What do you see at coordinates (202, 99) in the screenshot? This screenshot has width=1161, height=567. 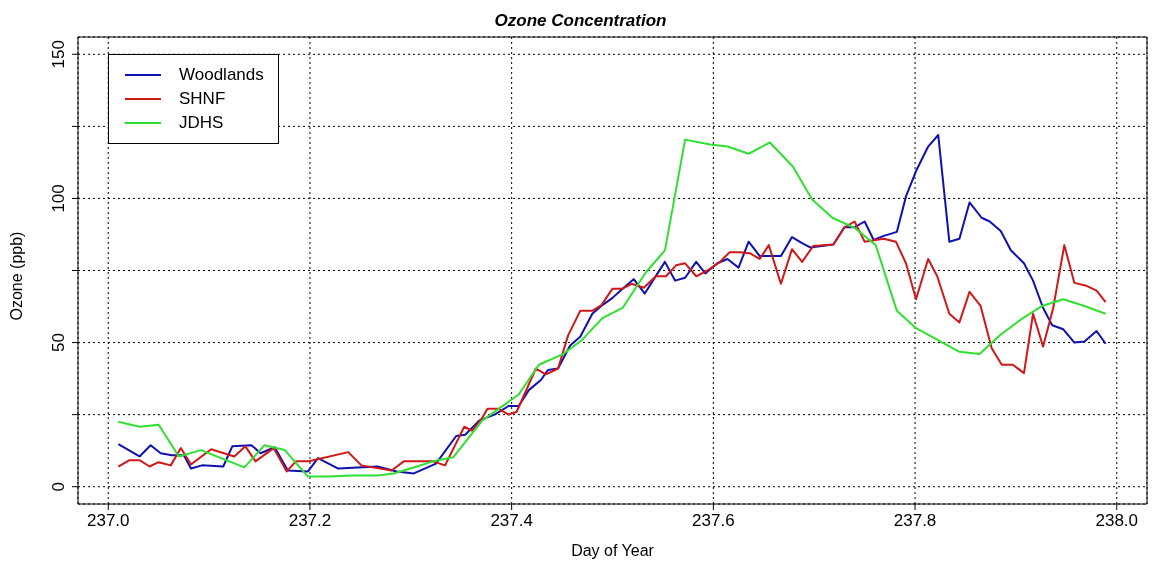 I see `legend-label: SHNF` at bounding box center [202, 99].